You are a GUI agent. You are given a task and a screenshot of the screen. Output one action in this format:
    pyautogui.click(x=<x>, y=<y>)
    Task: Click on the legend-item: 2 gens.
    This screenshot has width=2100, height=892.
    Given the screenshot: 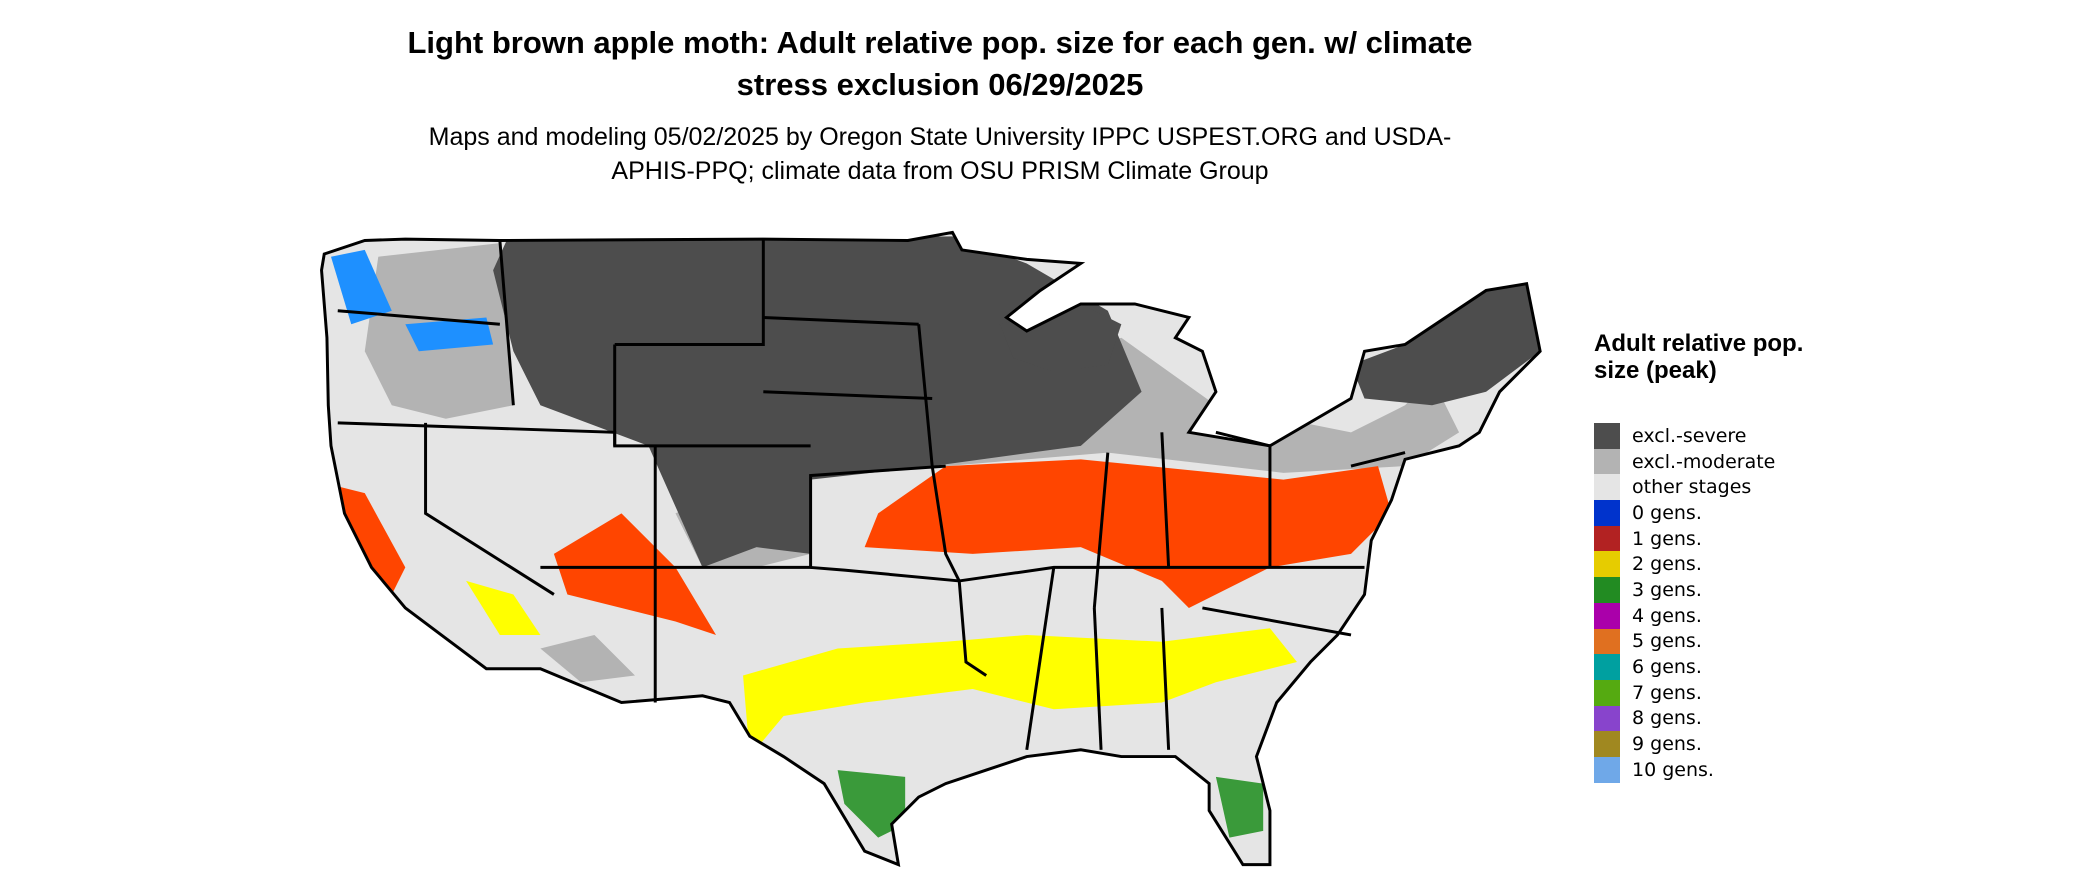 What is the action you would take?
    pyautogui.click(x=1684, y=564)
    